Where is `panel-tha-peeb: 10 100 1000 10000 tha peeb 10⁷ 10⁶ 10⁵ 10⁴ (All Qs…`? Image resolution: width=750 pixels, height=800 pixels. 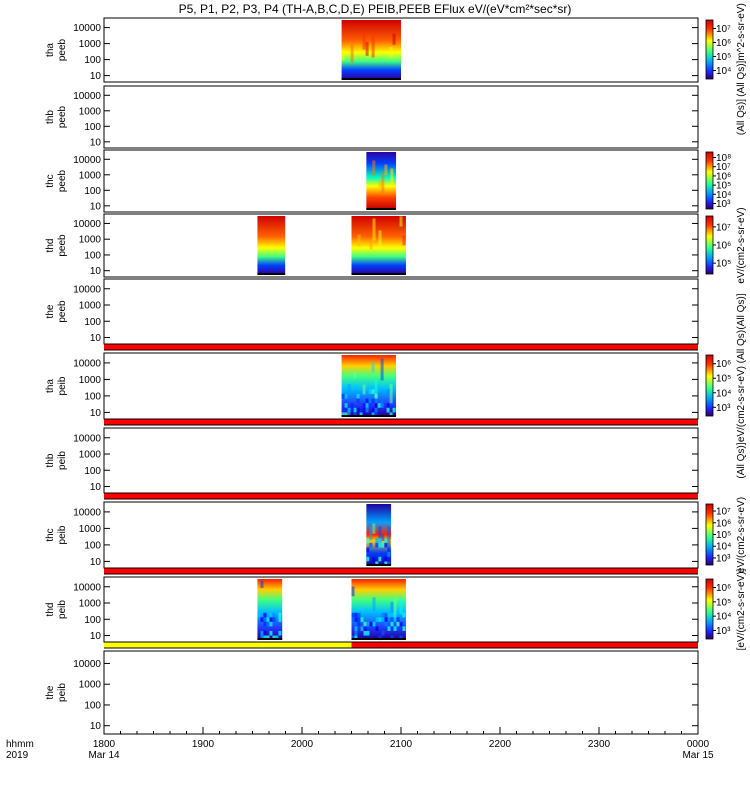
panel-tha-peeb: 10 100 1000 10000 tha peeb 10⁷ 10⁶ 10⁵ 10⁴ (All Qs… is located at coordinates (396, 50).